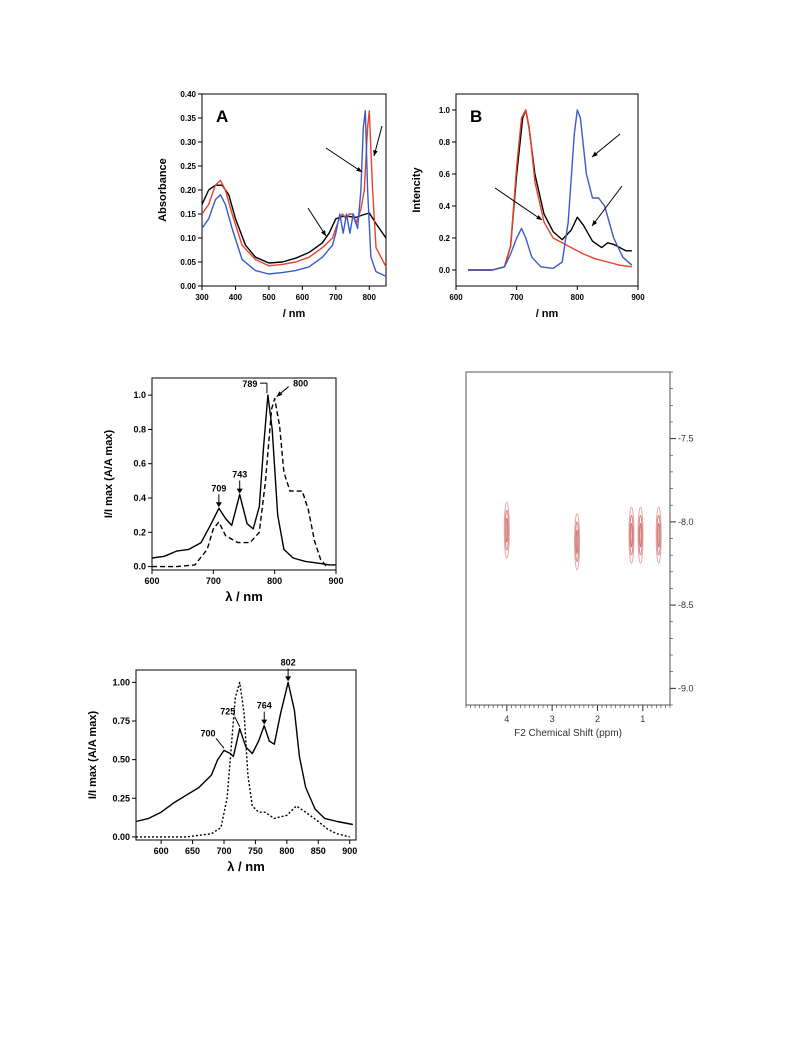  I want to click on annotation-label: 725, so click(227, 712).